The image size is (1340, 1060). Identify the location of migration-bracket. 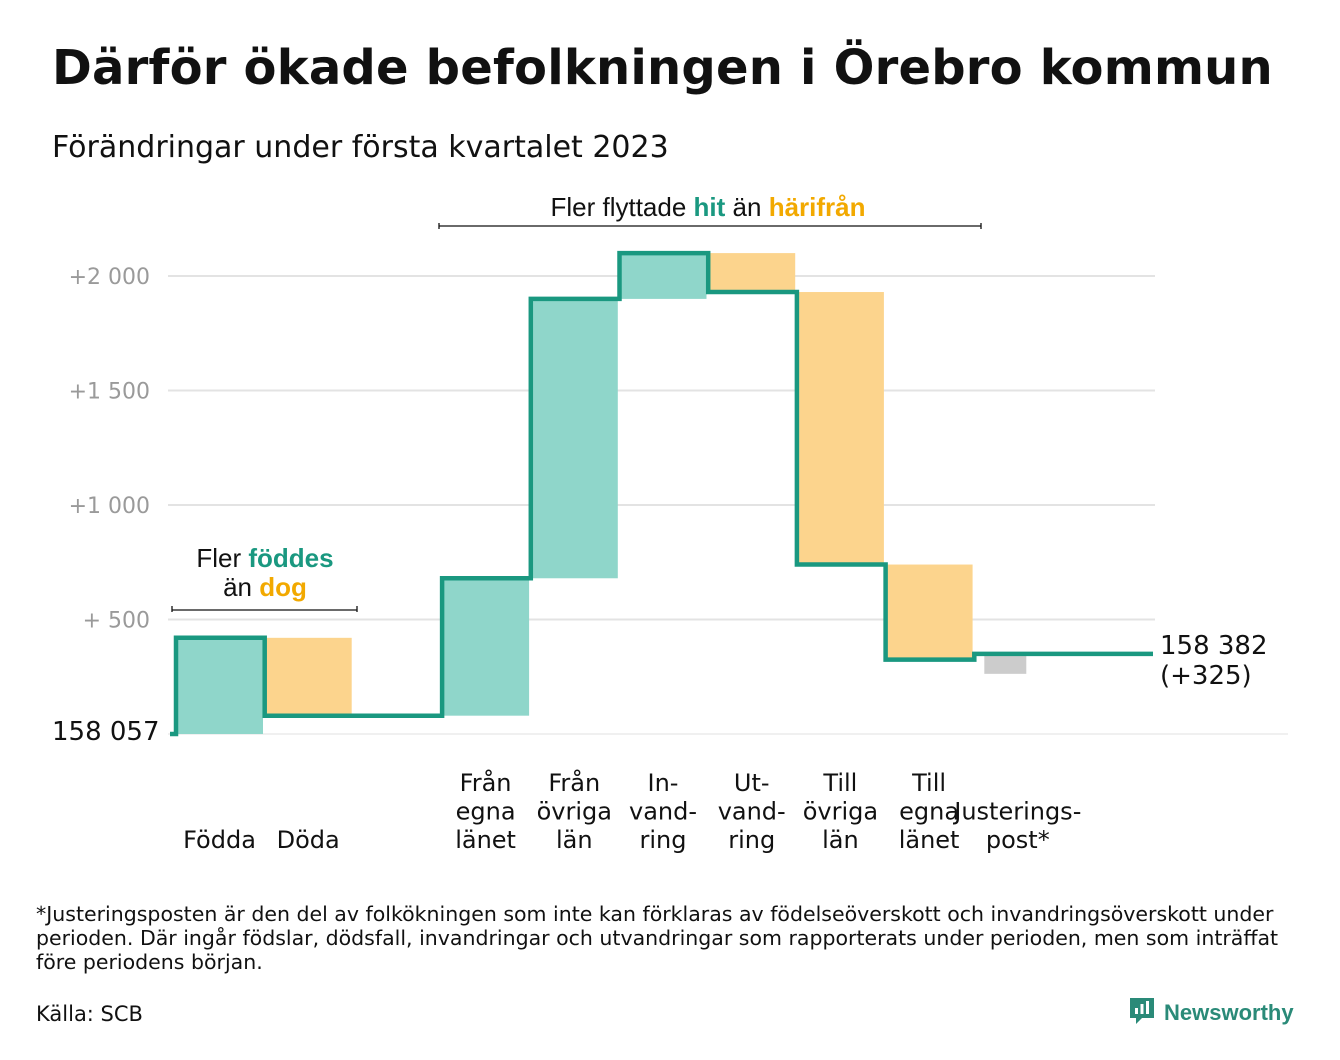
(710, 226).